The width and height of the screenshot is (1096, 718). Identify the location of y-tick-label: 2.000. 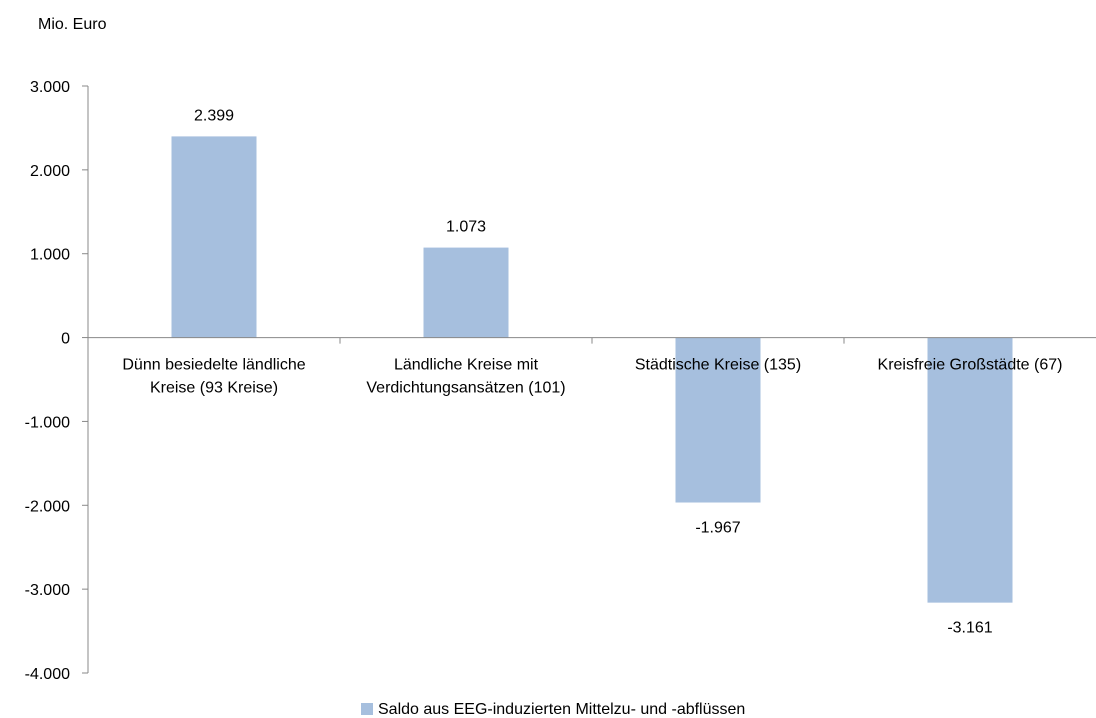
(50, 171).